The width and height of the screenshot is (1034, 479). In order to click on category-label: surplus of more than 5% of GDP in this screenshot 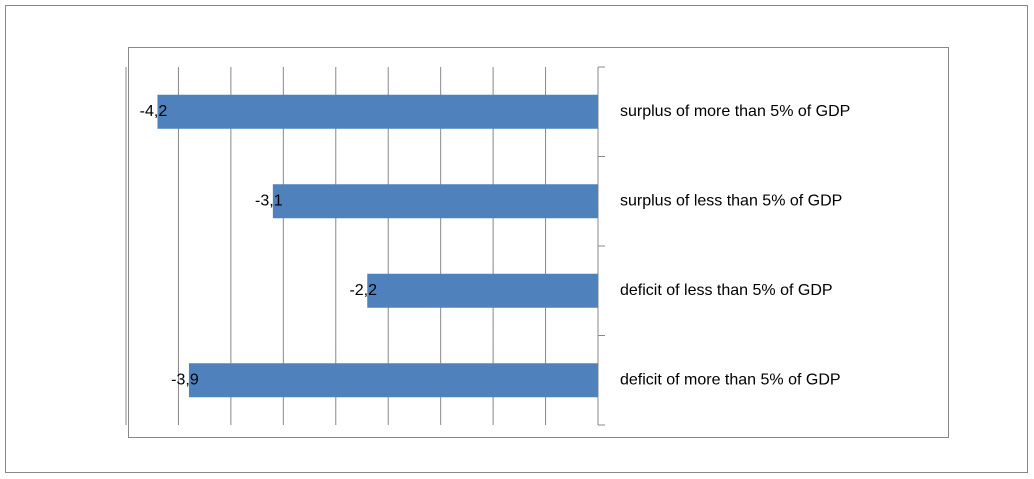, I will do `click(735, 111)`.